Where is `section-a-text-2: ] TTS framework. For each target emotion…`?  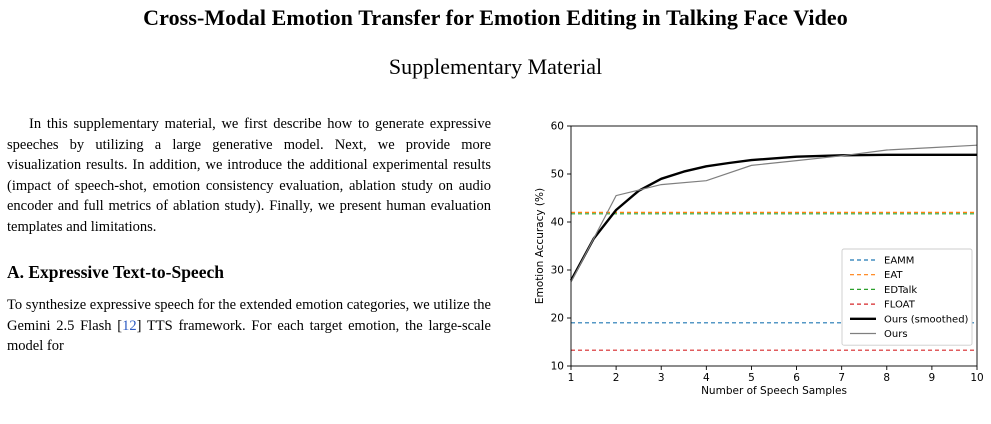 section-a-text-2: ] TTS framework. For each target emotion… is located at coordinates (249, 336).